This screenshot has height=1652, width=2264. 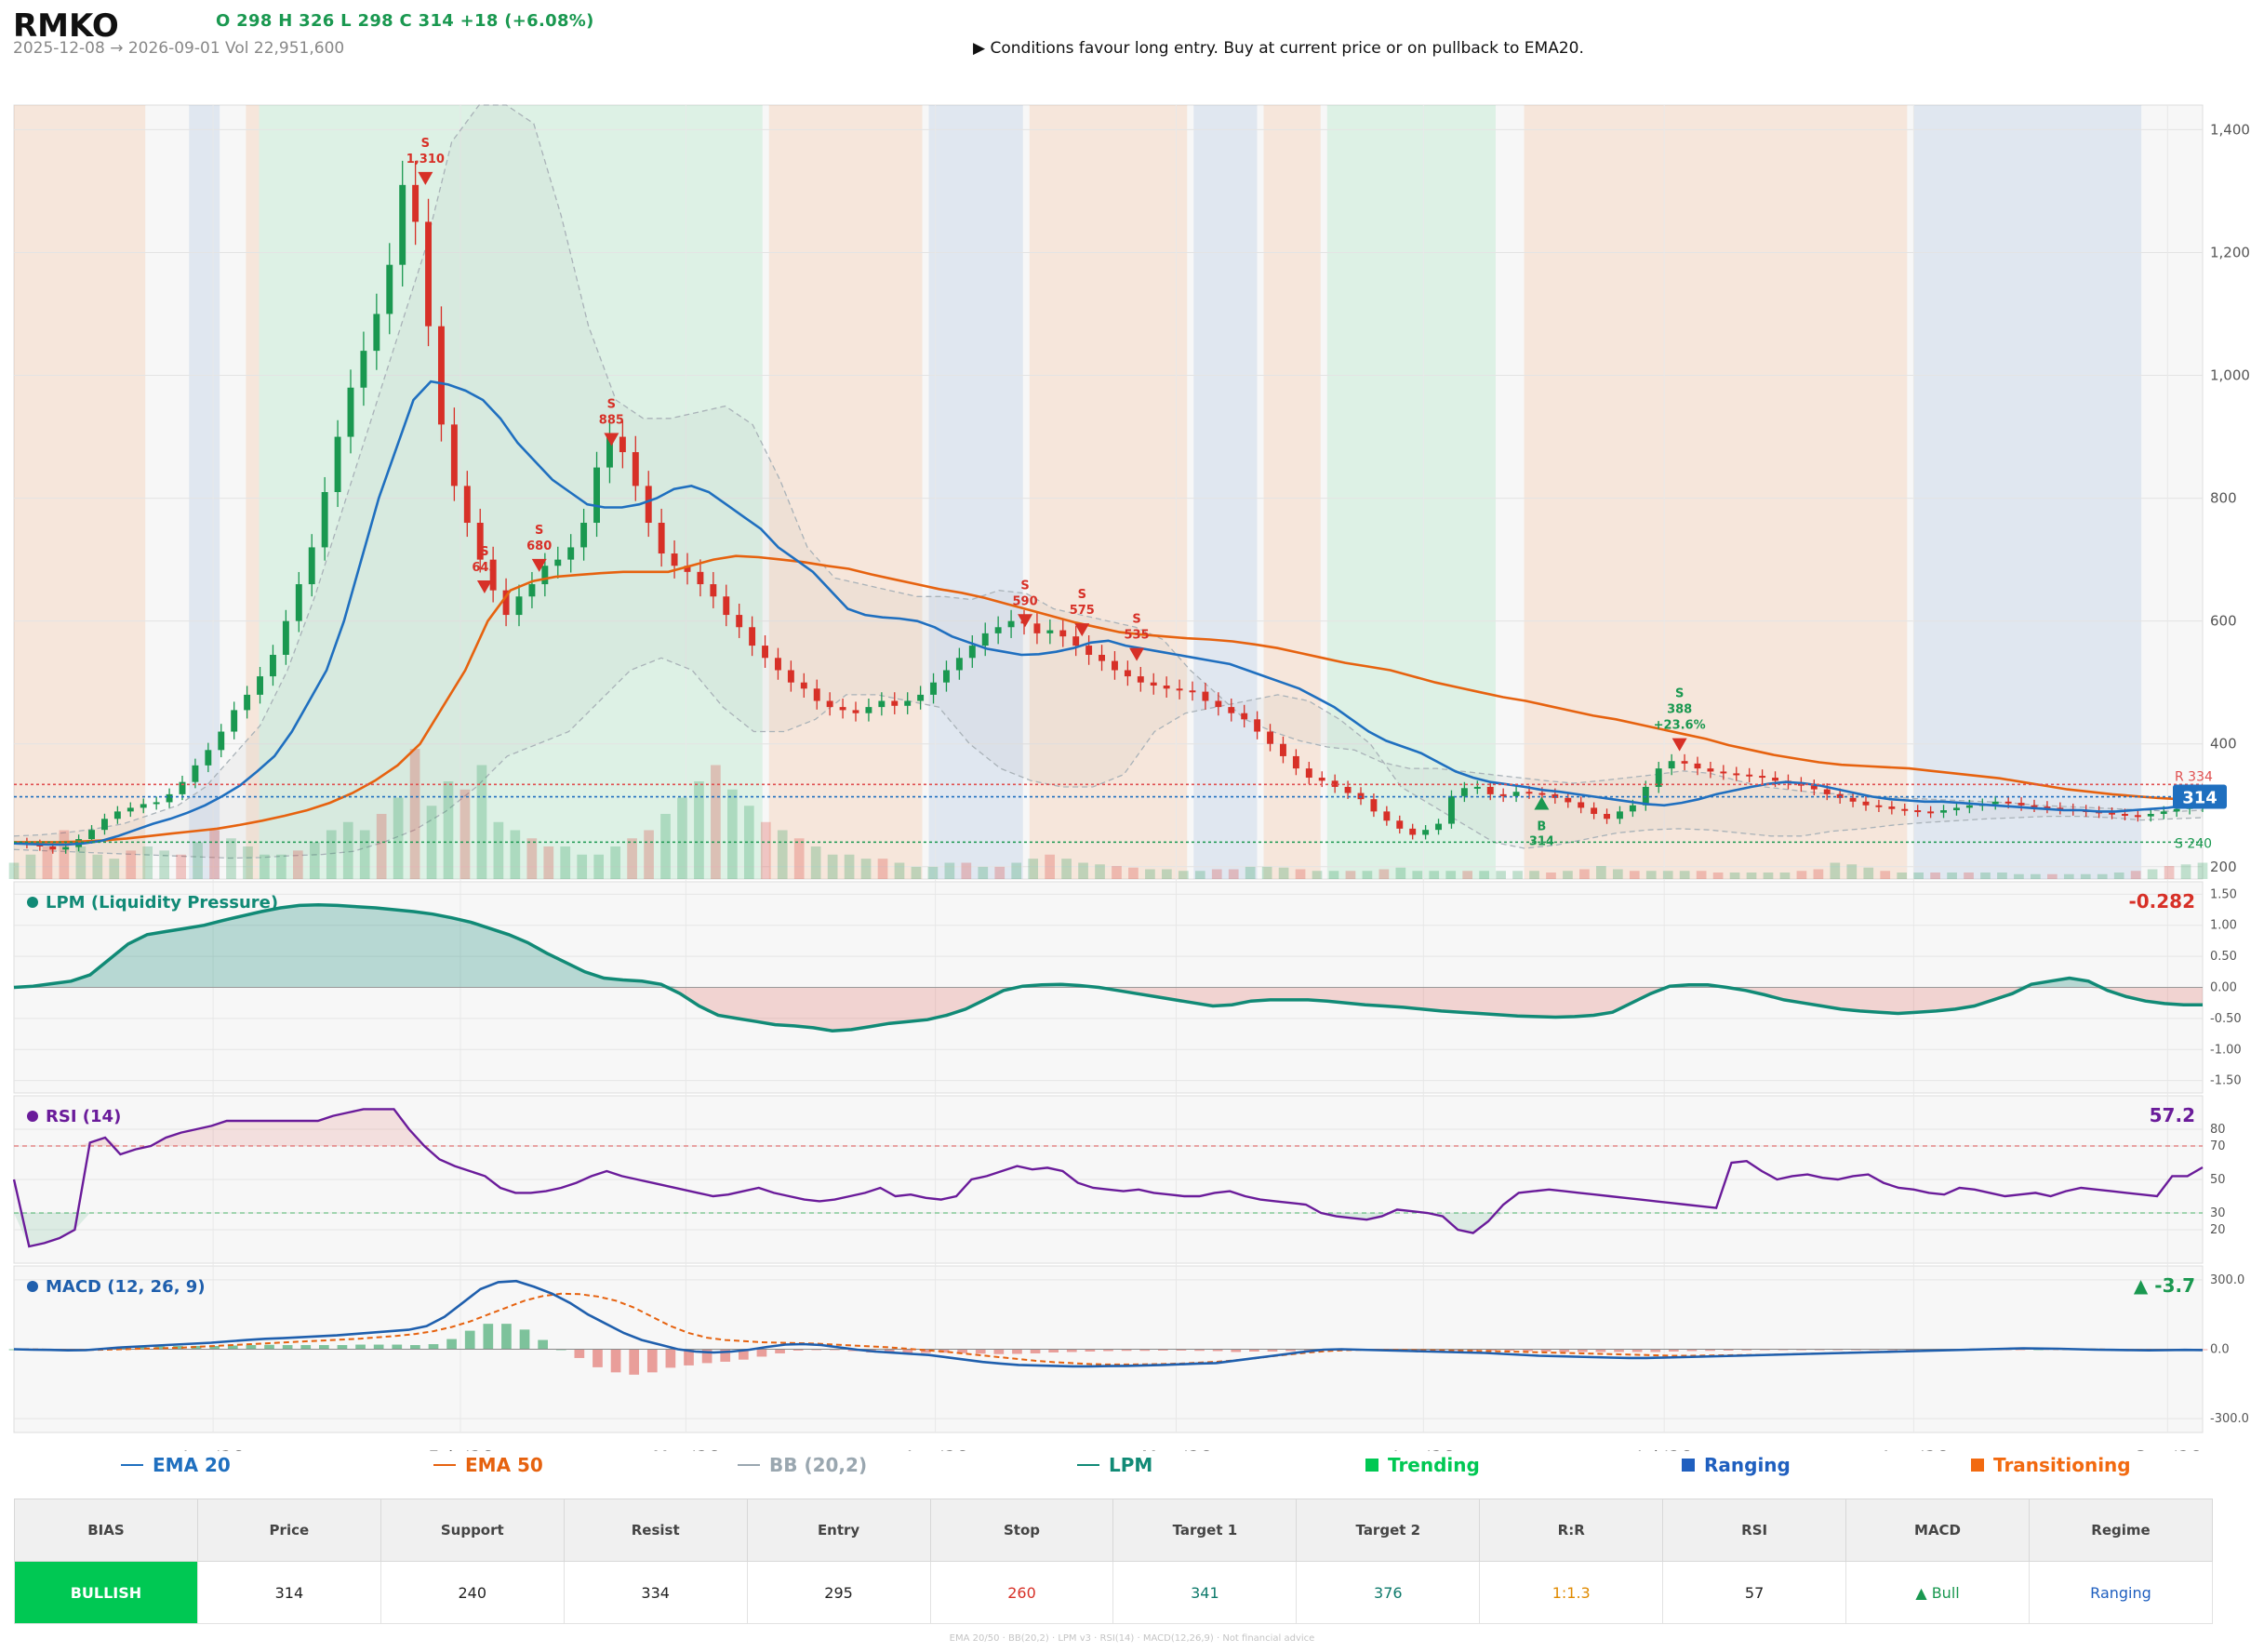 What do you see at coordinates (2164, 1285) in the screenshot?
I see `macd-current-value: ▲ -3.7` at bounding box center [2164, 1285].